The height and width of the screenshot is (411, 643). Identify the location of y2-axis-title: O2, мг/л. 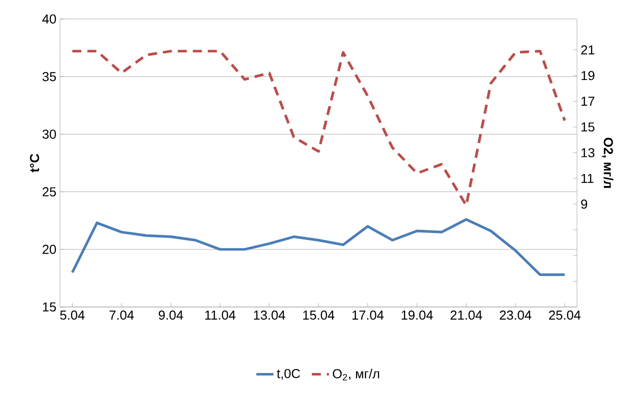
(608, 163).